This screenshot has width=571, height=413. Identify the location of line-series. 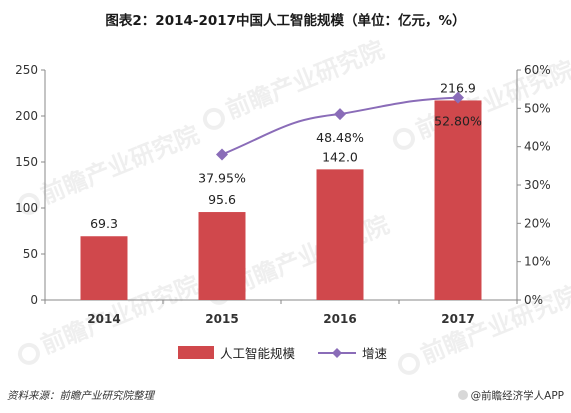
(340, 126).